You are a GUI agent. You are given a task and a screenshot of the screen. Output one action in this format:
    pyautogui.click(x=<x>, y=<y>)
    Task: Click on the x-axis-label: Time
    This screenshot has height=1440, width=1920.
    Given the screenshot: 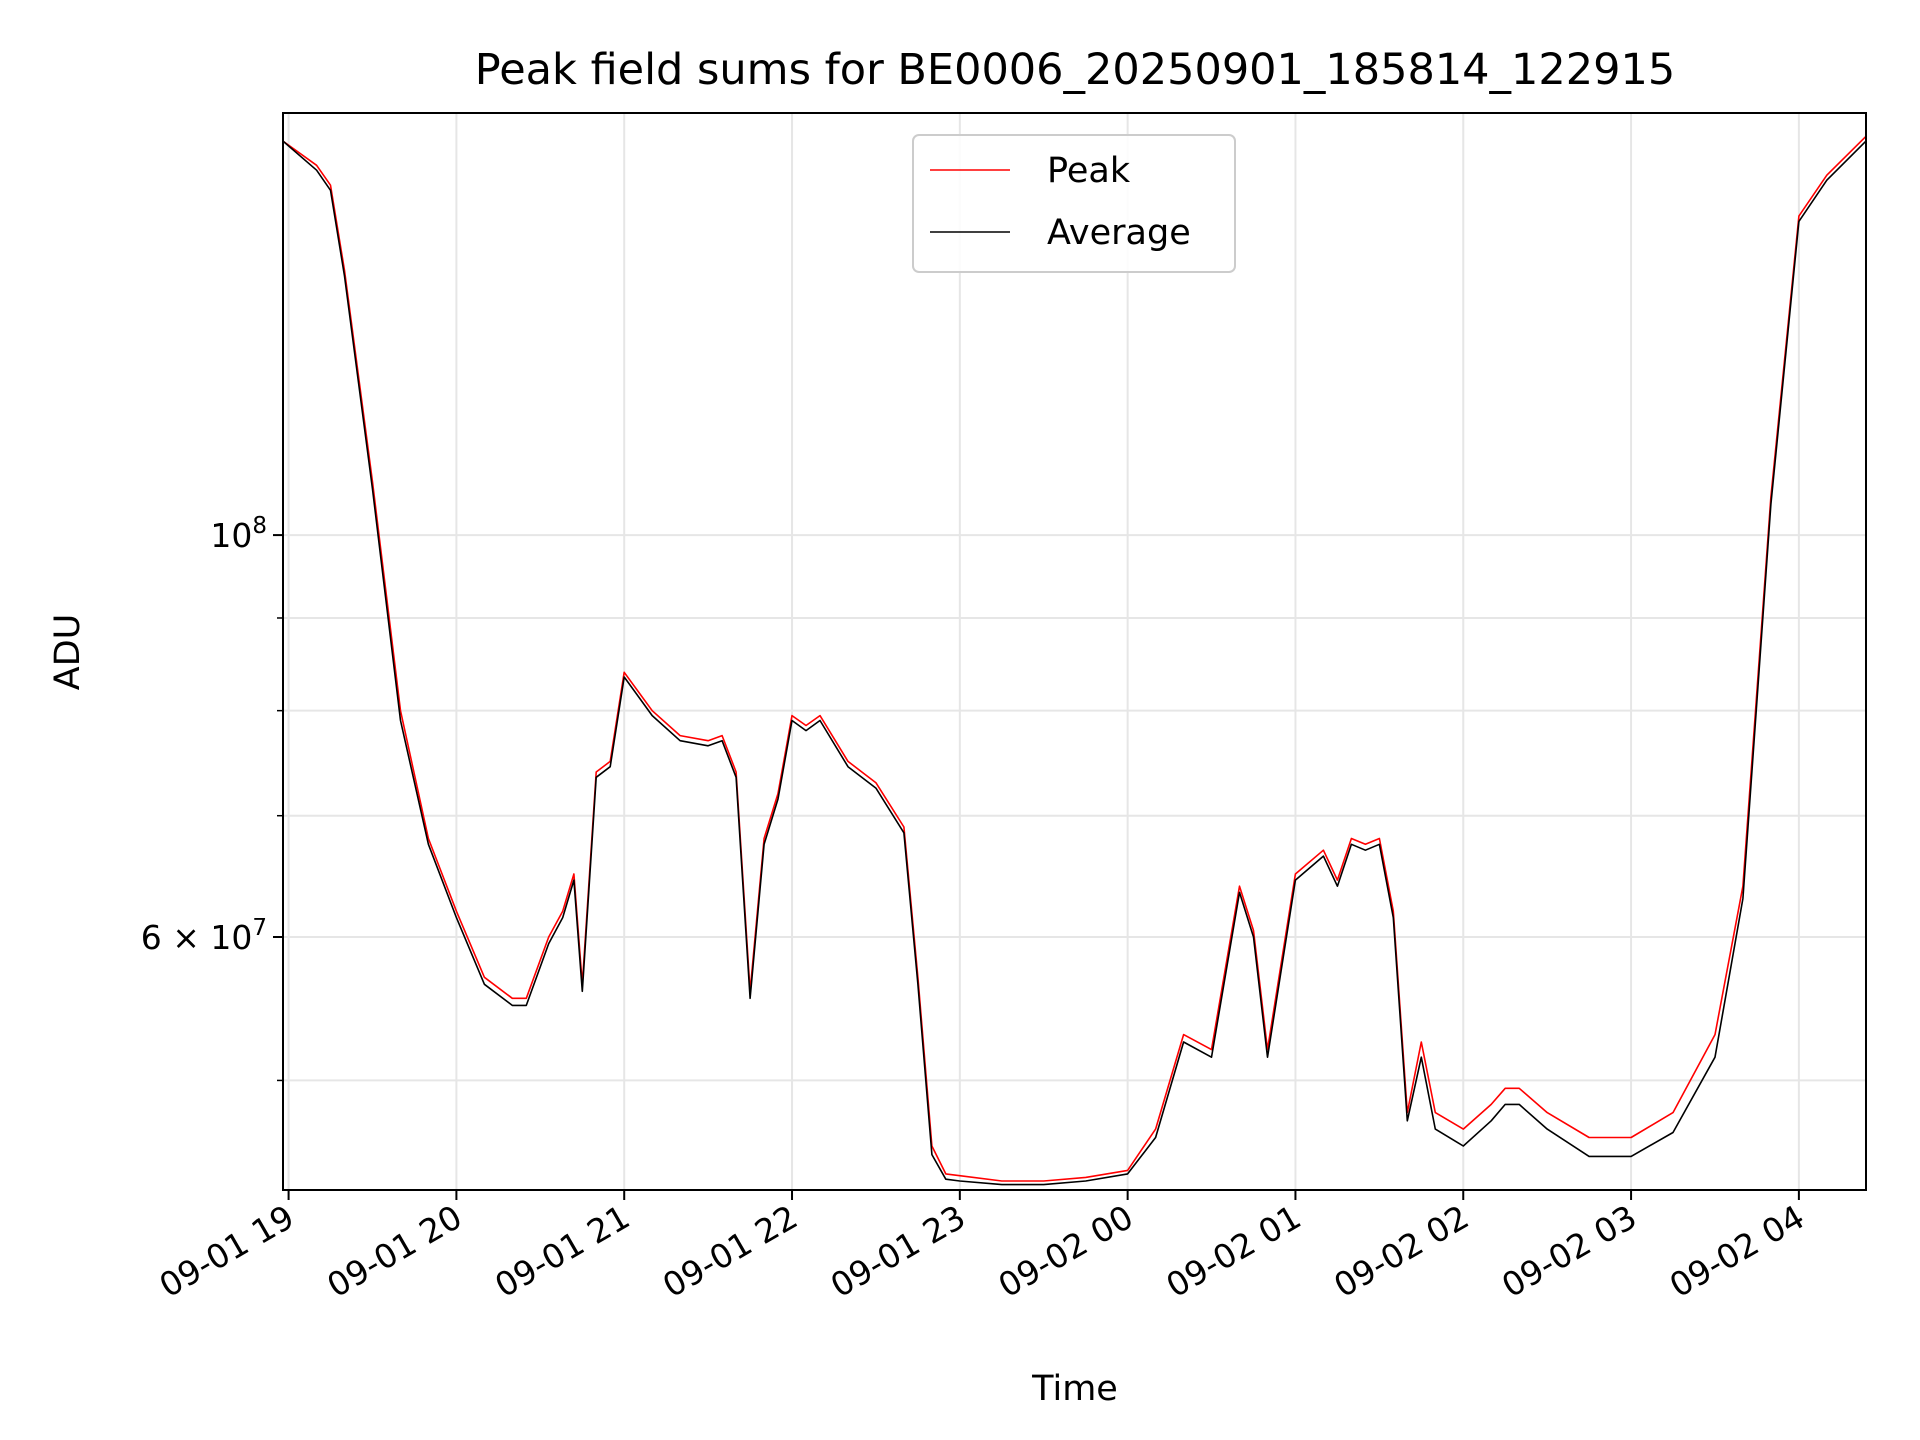 What is the action you would take?
    pyautogui.click(x=1074, y=1389)
    